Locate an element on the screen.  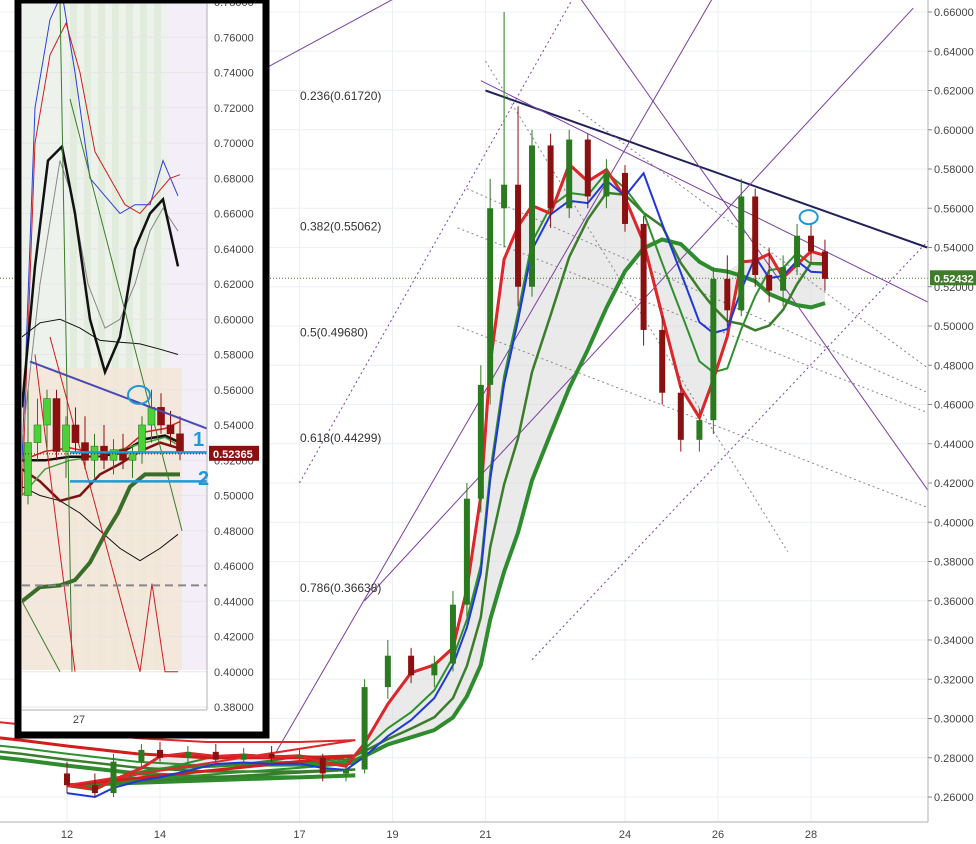
inset-time-axis-ticks: 27 is located at coordinates (79, 720).